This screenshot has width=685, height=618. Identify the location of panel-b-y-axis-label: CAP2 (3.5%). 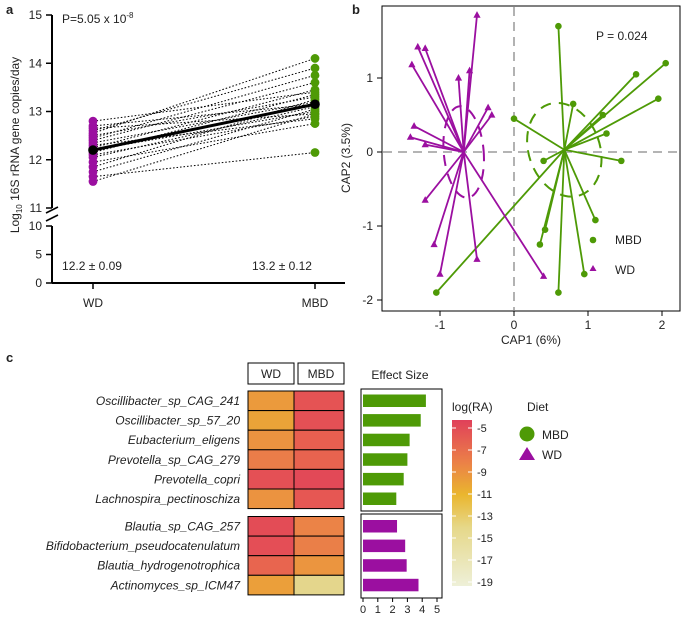
(346, 158).